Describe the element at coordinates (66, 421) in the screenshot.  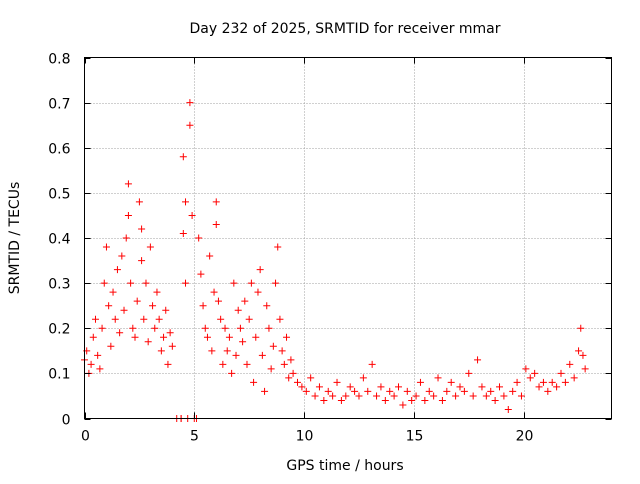
I see `y-tick-label: 0` at that location.